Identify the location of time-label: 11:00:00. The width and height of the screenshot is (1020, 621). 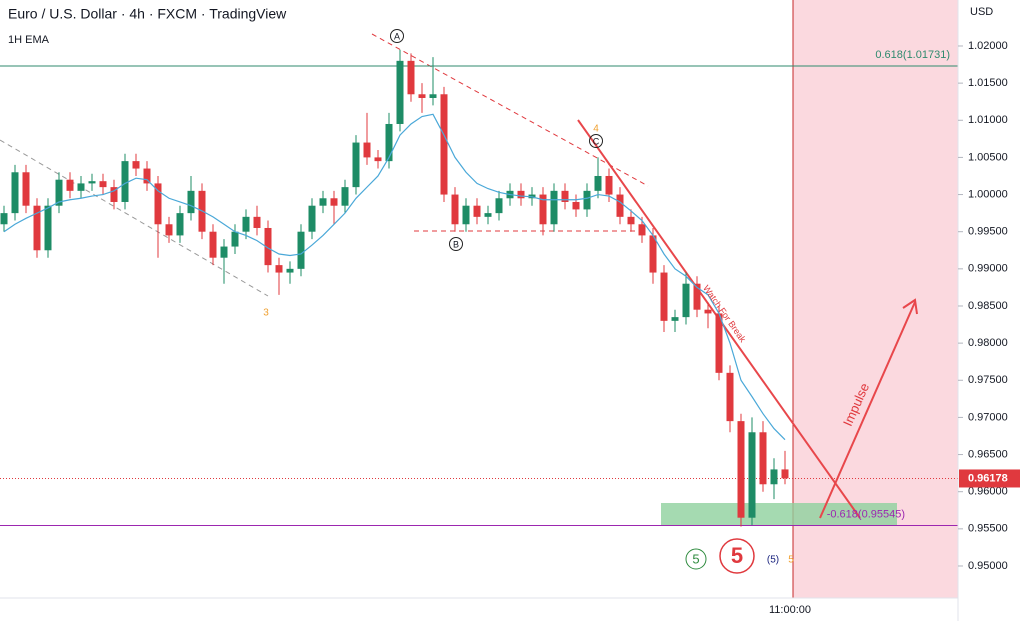
(790, 610).